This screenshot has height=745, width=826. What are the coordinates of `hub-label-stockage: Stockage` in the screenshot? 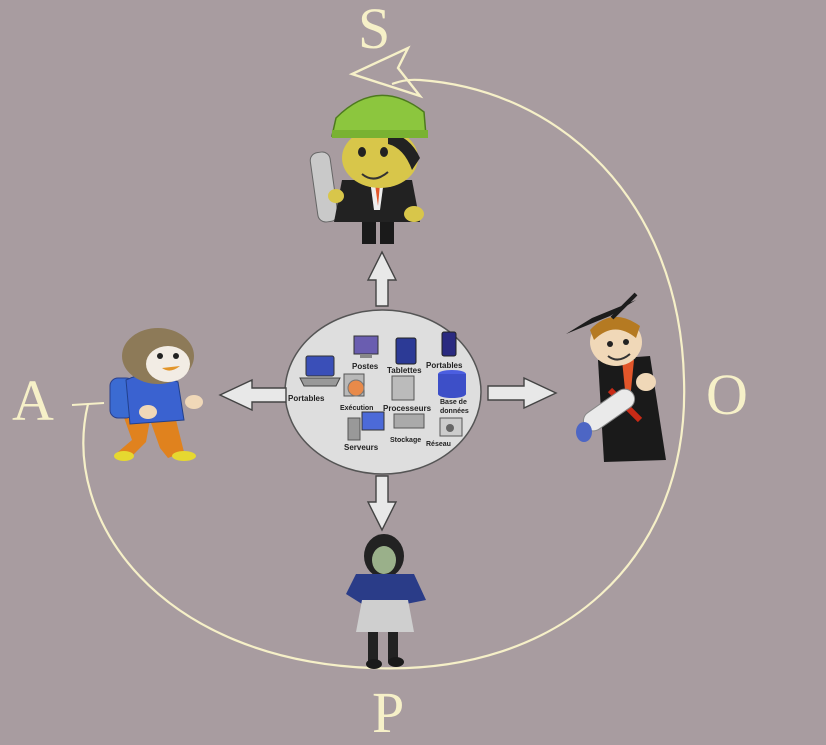 It's located at (405, 440).